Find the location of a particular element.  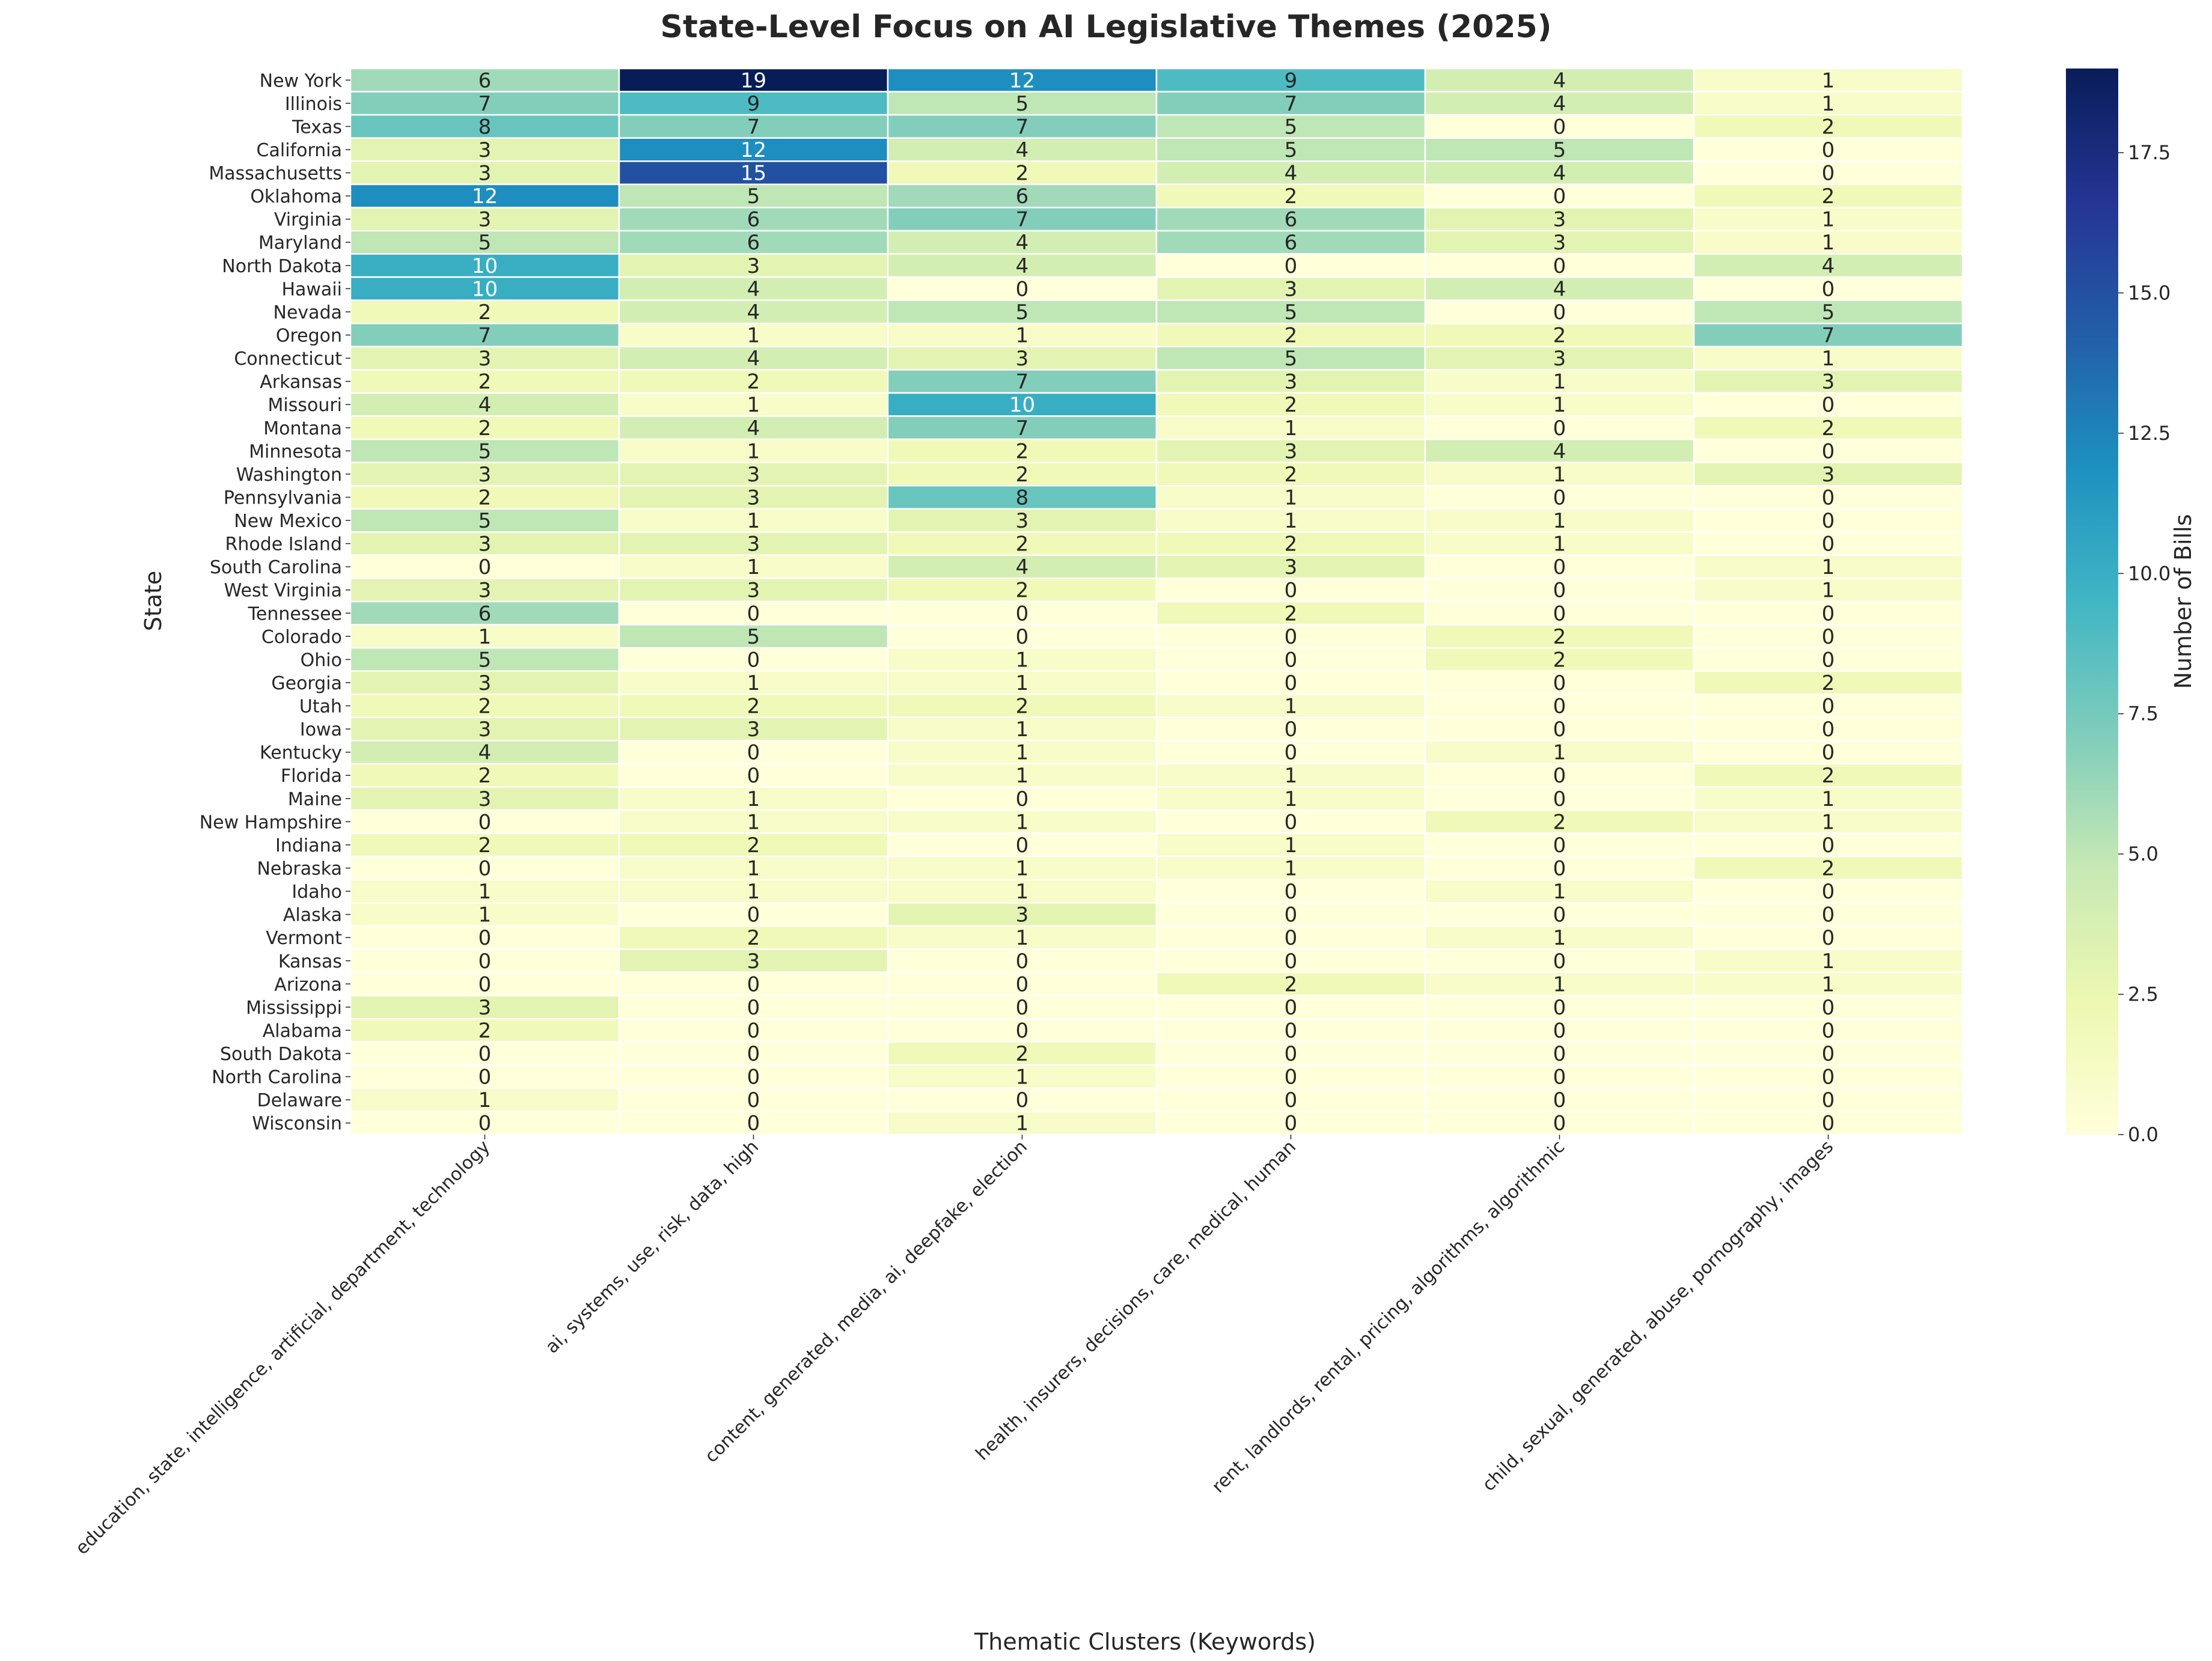

cell-value-label: 12 is located at coordinates (1022, 81).